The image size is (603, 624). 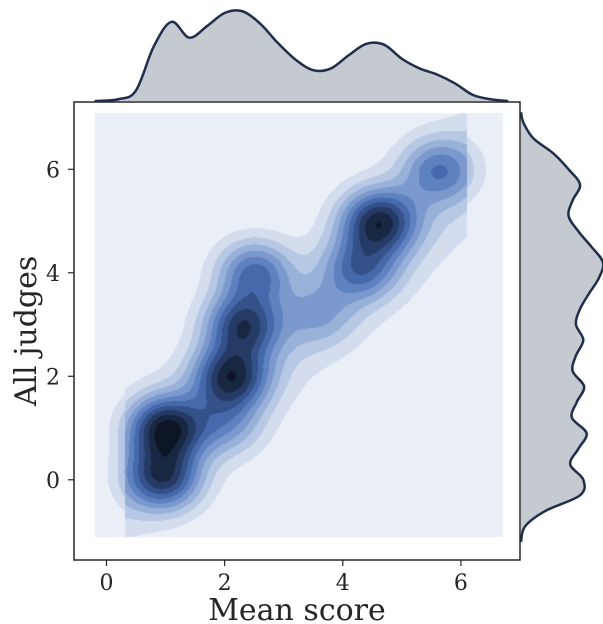 What do you see at coordinates (53, 274) in the screenshot?
I see `y-tick-label: 4` at bounding box center [53, 274].